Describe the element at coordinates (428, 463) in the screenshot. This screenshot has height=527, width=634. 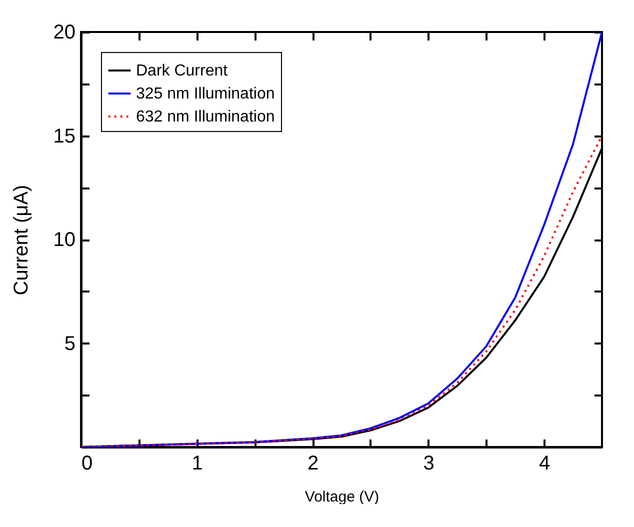
I see `x-tick-label: 3` at that location.